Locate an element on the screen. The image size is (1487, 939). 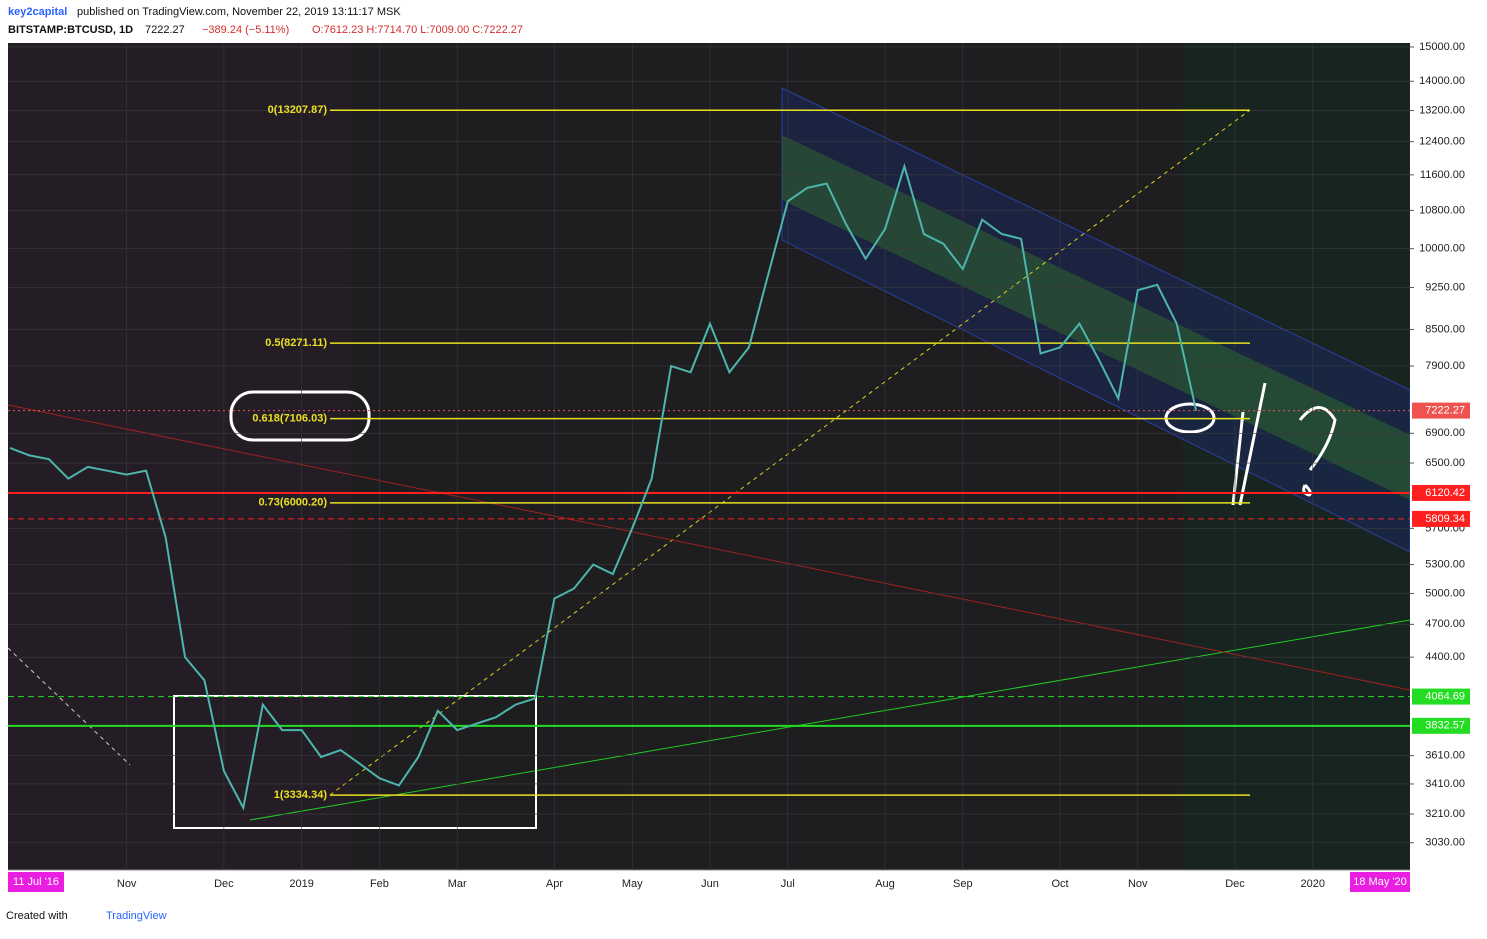
y-tick-label: 4700.00 is located at coordinates (1445, 624).